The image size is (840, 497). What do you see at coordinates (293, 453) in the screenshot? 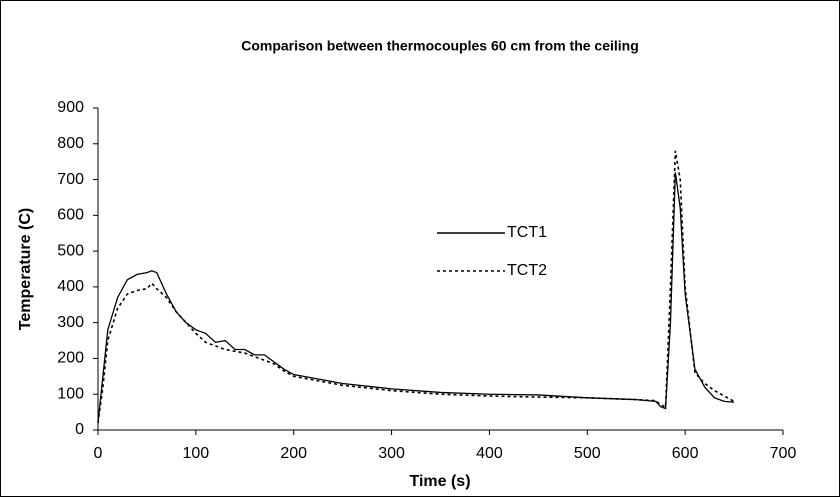
I see `x-tick-label: 200` at bounding box center [293, 453].